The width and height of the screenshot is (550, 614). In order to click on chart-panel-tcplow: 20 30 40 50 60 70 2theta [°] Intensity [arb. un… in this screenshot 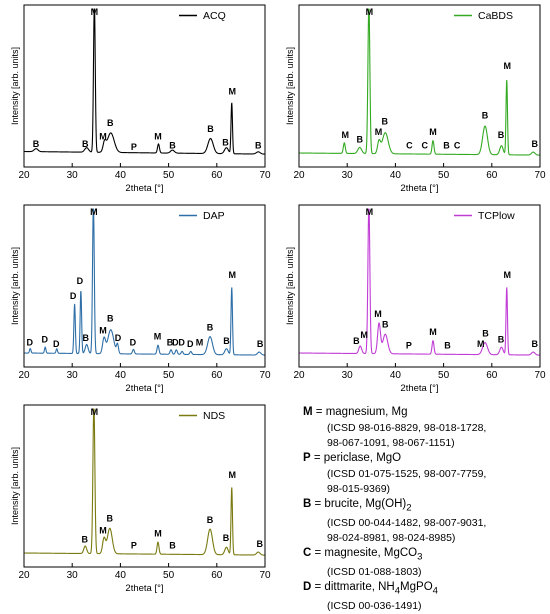, I will do `click(415, 299)`.